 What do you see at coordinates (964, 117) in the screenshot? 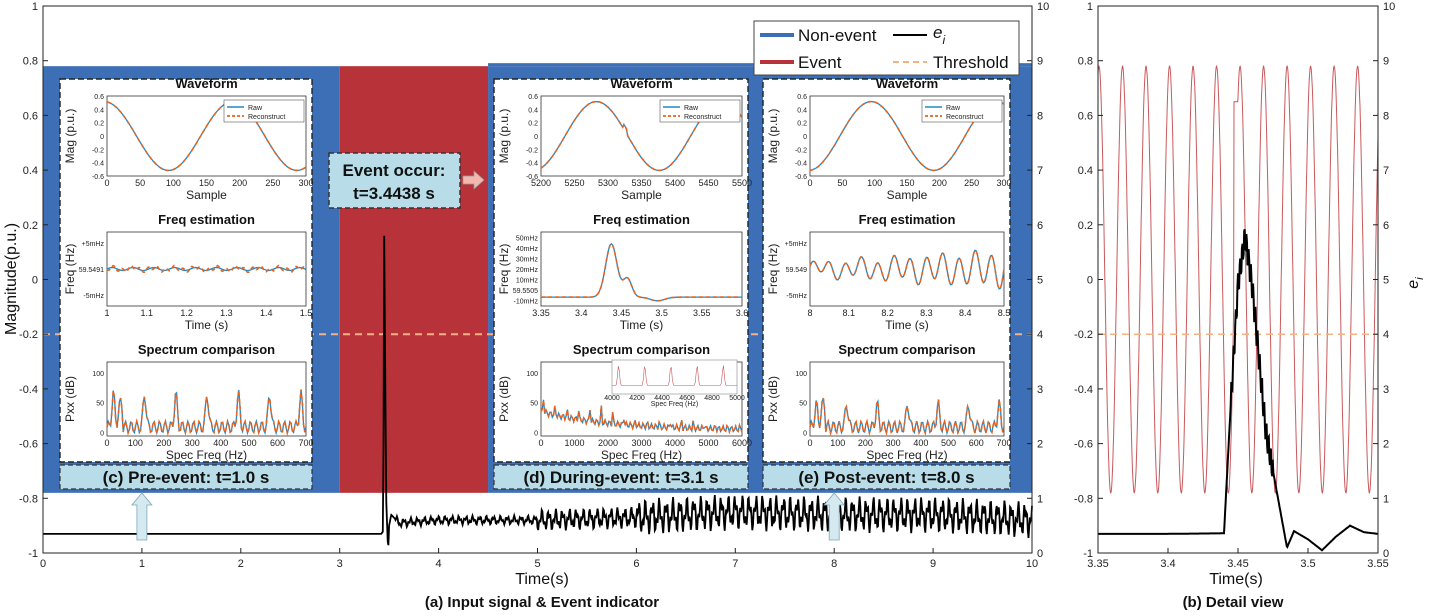
I see `inset-2-legend-recon-label: Reconstruct` at bounding box center [964, 117].